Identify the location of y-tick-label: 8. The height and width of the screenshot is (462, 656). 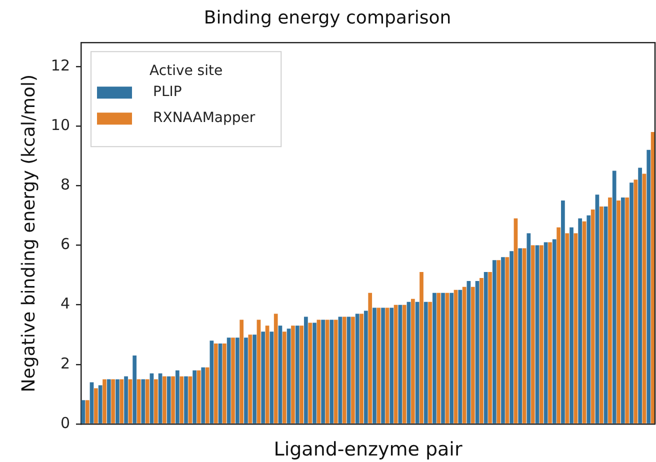
(65, 185).